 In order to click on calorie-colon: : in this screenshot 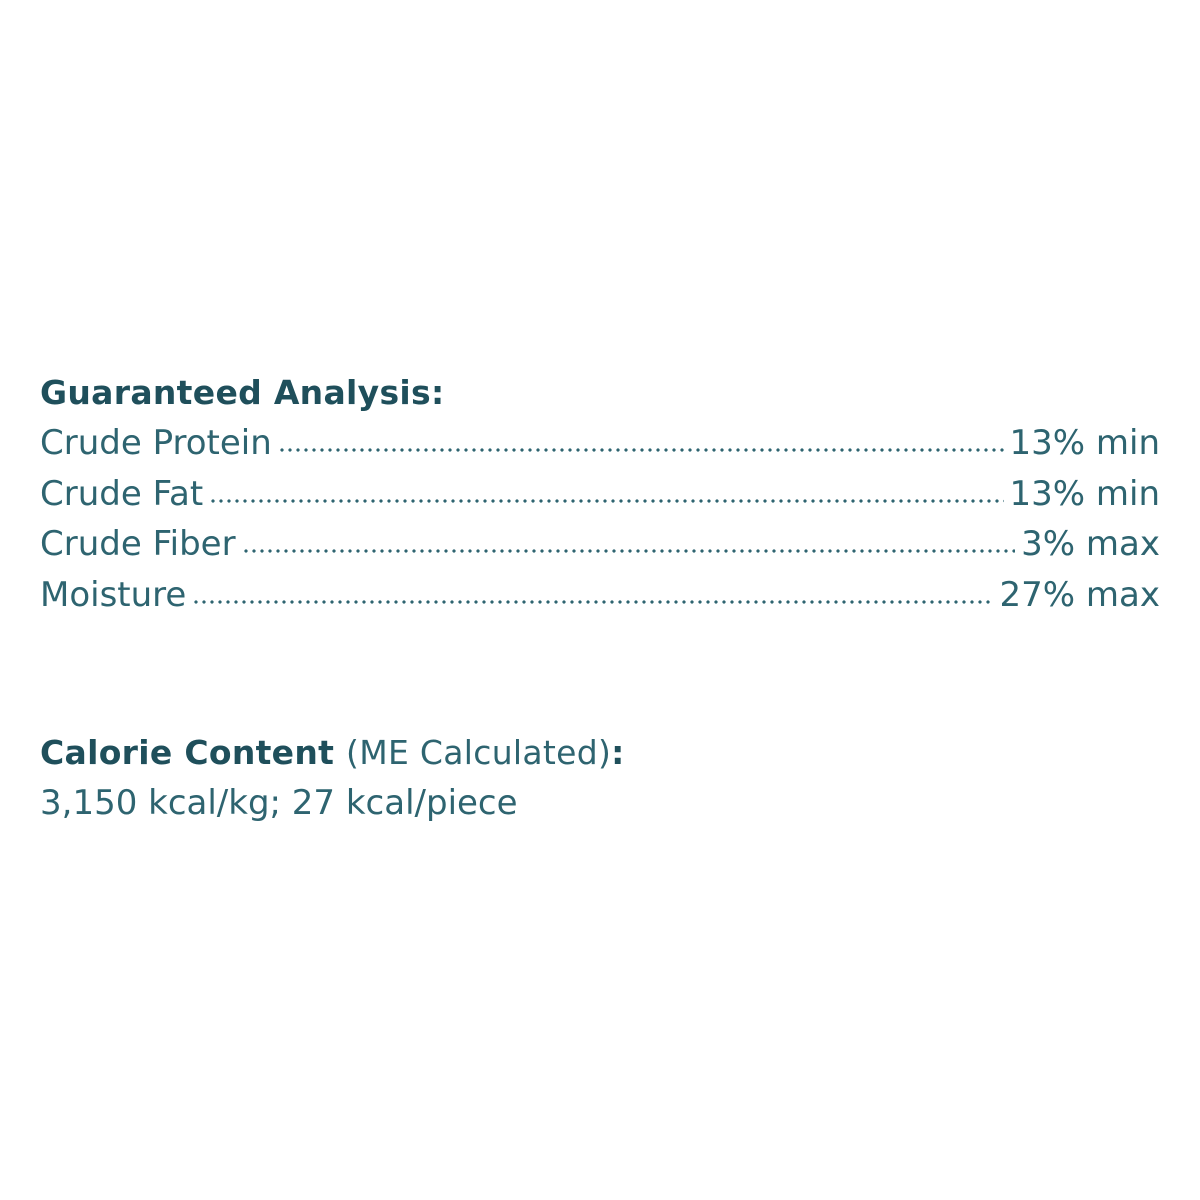, I will do `click(618, 752)`.